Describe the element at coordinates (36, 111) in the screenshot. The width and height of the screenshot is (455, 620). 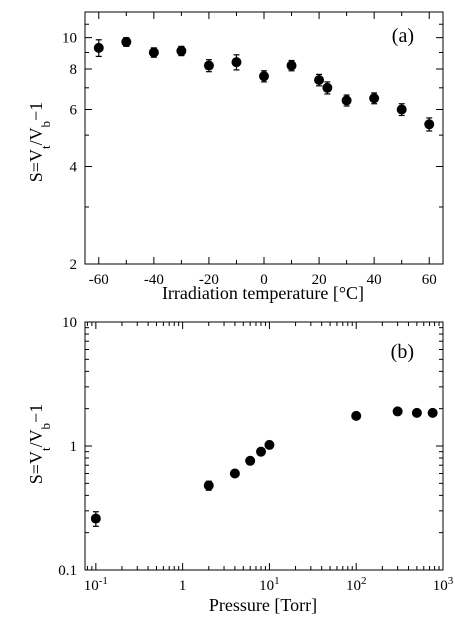
I see `panel-a-ylabel-tail: −1` at that location.